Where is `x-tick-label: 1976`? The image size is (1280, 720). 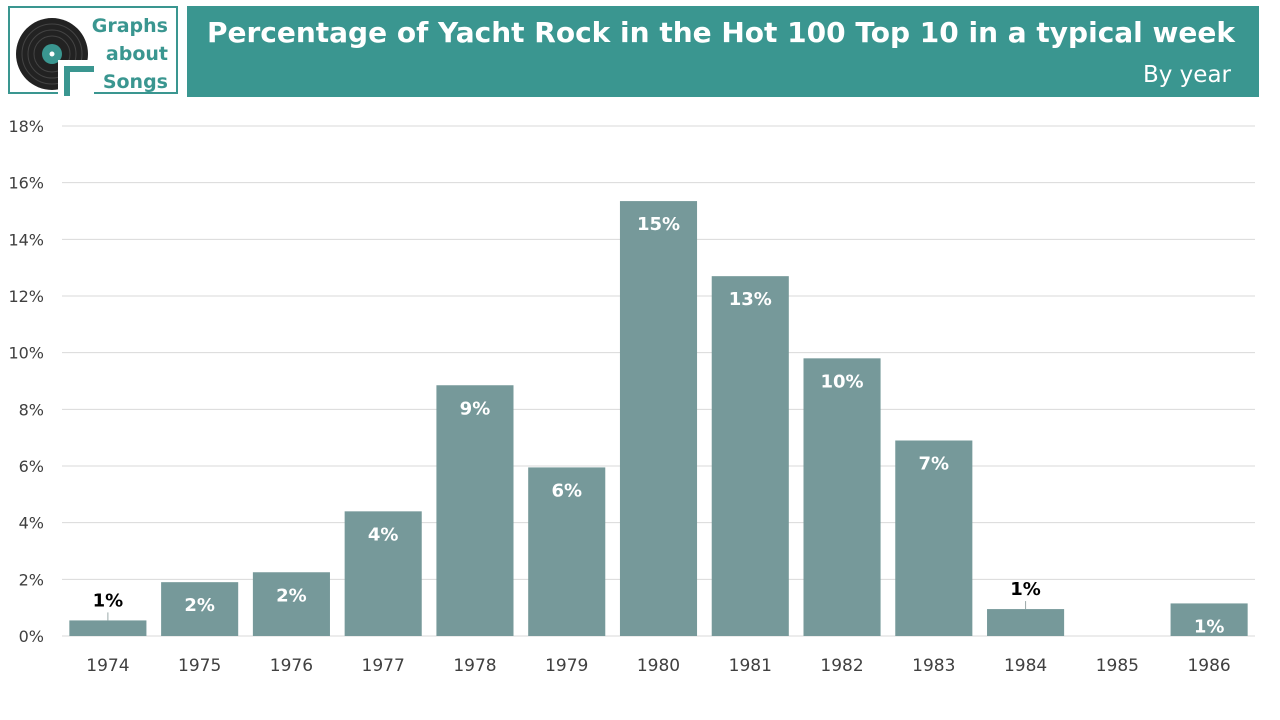 x-tick-label: 1976 is located at coordinates (291, 666).